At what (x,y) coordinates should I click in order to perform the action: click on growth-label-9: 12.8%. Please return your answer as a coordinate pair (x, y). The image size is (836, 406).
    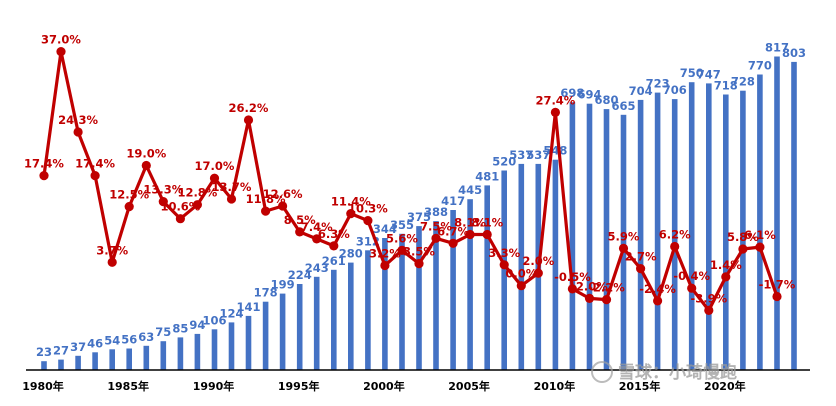
    Looking at the image, I should click on (197, 193).